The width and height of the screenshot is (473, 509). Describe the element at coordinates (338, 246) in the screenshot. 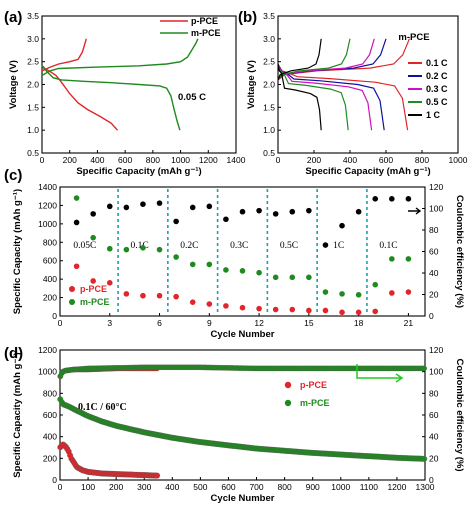

I see `rate-label: 1C` at that location.